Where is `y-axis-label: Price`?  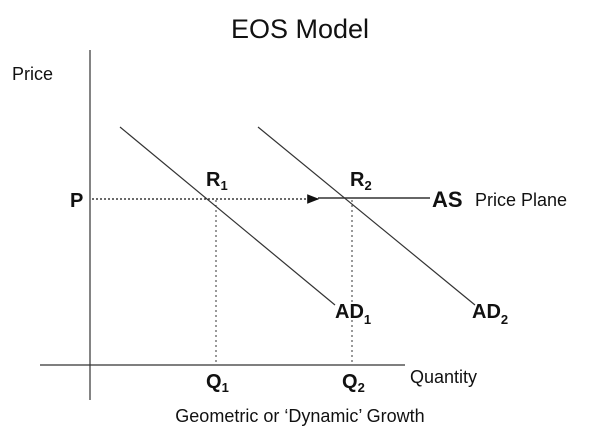
y-axis-label: Price is located at coordinates (32, 74).